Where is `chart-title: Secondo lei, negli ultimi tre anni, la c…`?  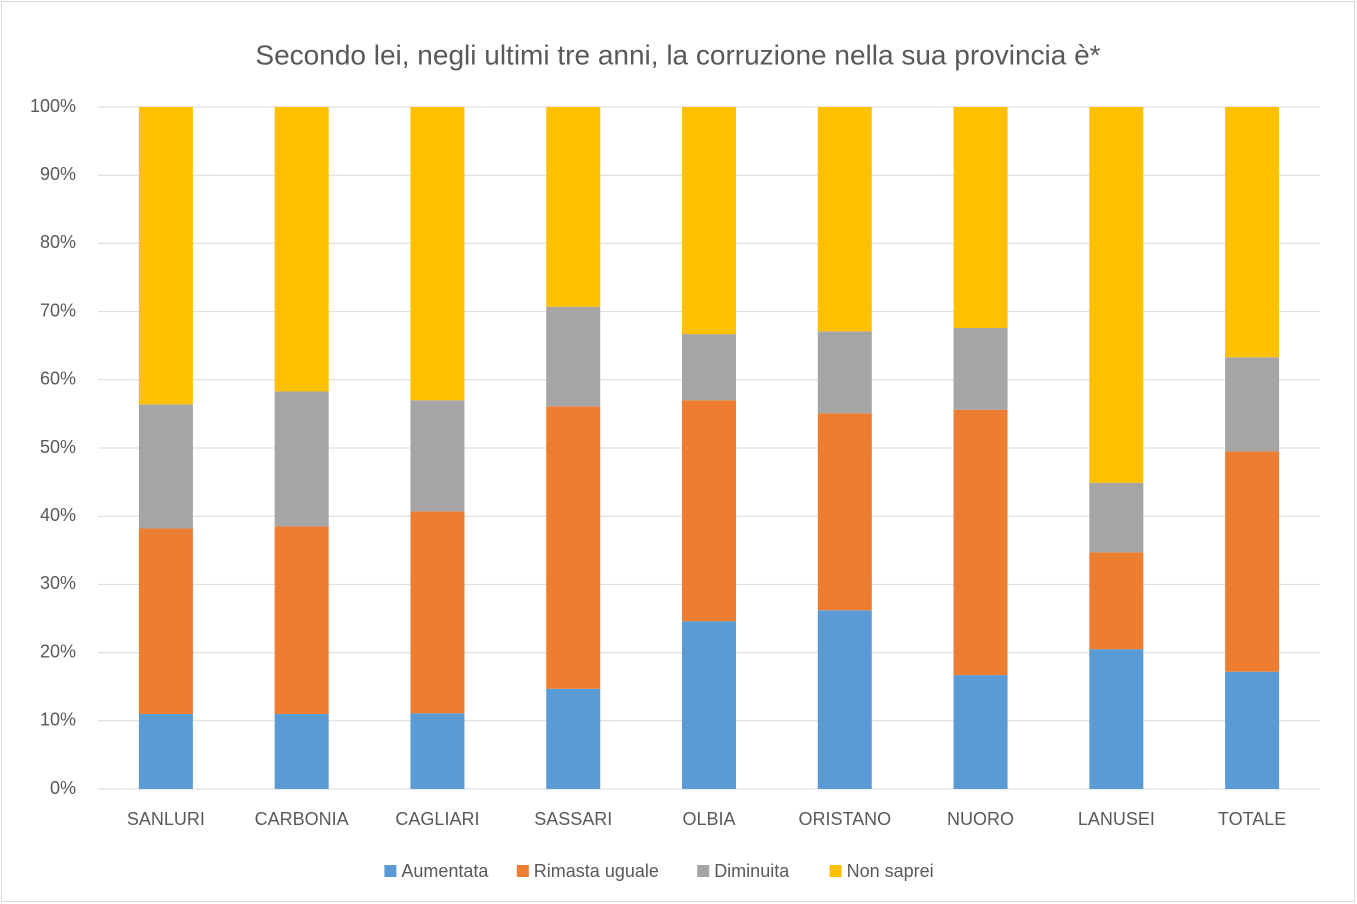 chart-title: Secondo lei, negli ultimi tre anni, la c… is located at coordinates (677, 54).